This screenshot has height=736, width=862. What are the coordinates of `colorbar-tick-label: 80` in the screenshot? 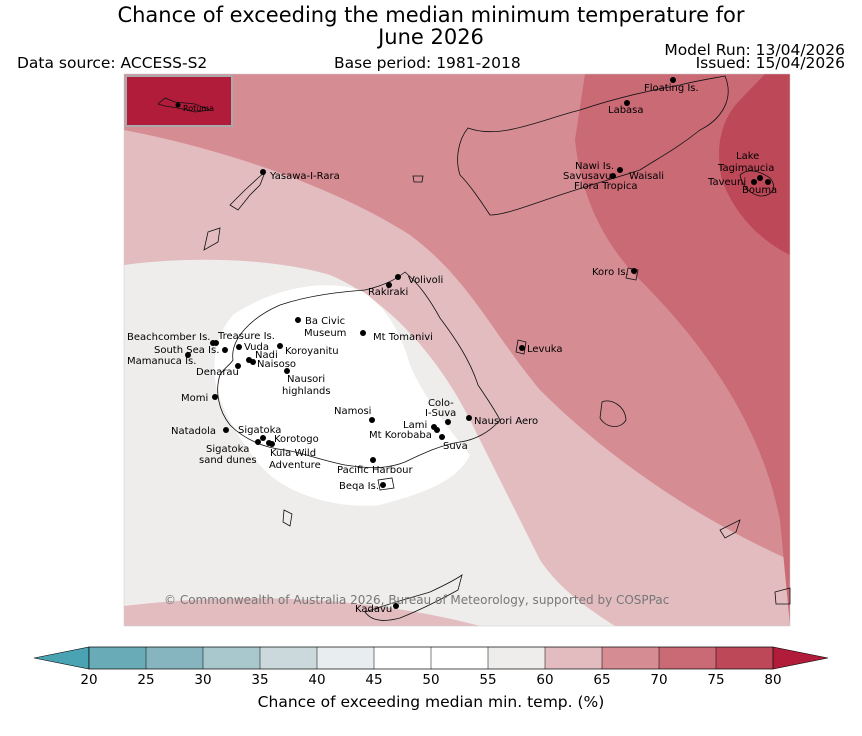 It's located at (773, 680).